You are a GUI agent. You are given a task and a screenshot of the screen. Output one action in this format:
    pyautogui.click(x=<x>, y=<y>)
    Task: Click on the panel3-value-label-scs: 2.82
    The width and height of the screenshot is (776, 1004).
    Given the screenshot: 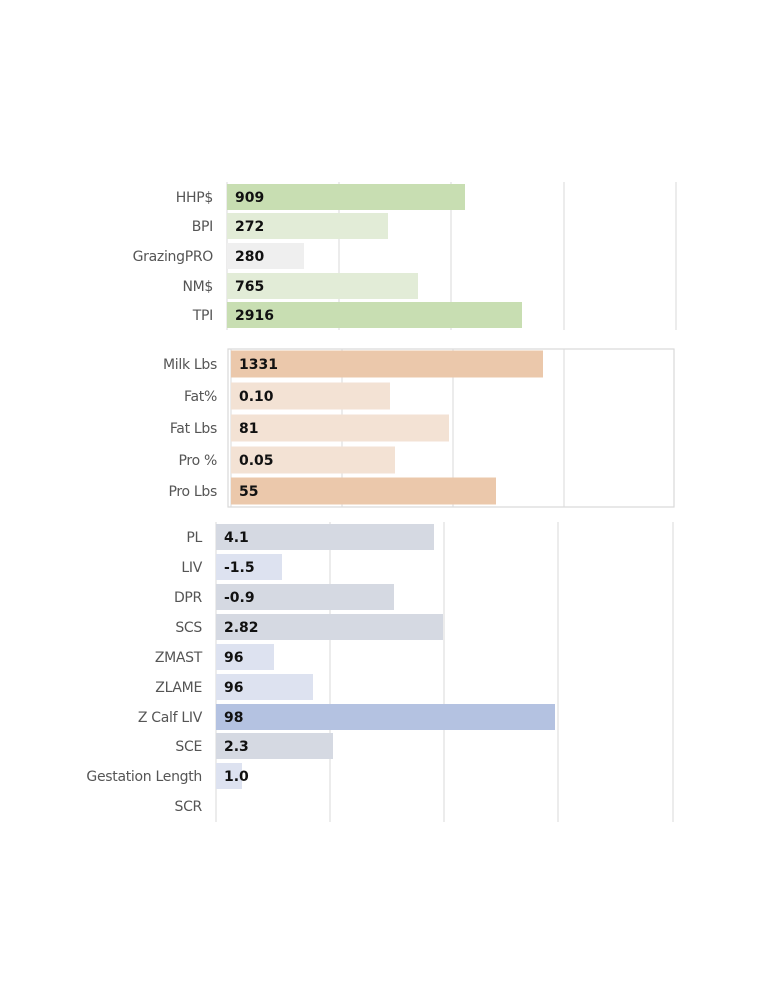 What is the action you would take?
    pyautogui.click(x=241, y=628)
    